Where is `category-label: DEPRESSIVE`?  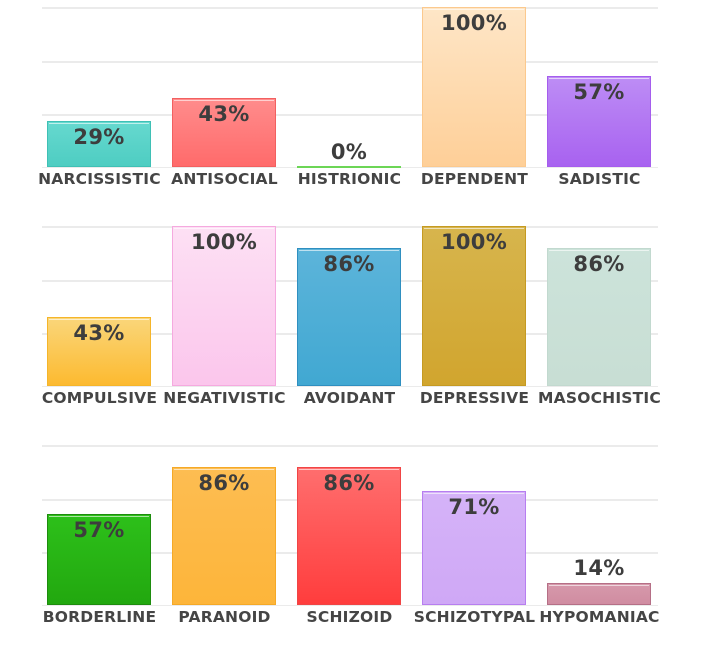
category-label: DEPRESSIVE is located at coordinates (474, 398).